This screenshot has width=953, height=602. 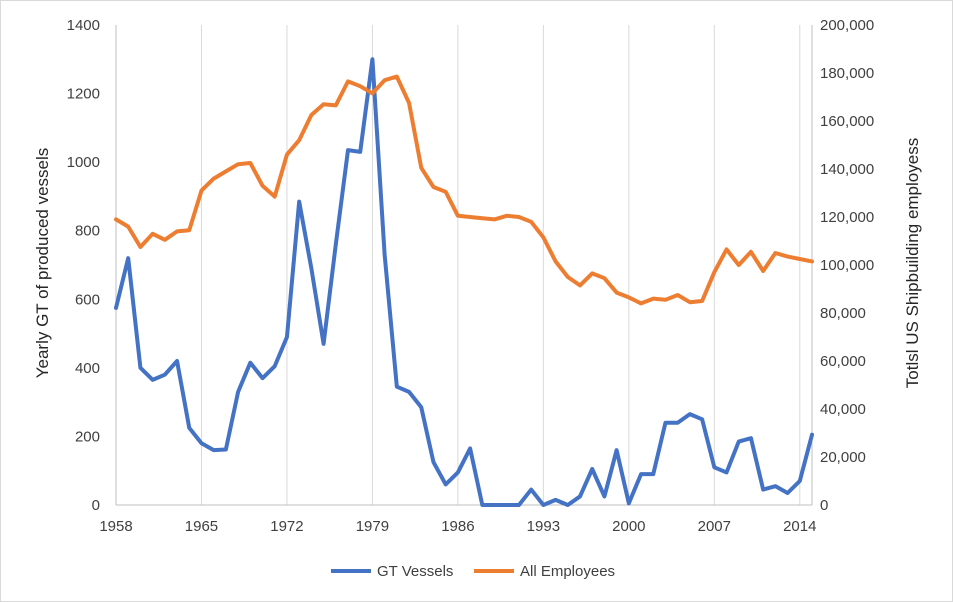 What do you see at coordinates (567, 571) in the screenshot?
I see `legend-label-all-employees: All Employees` at bounding box center [567, 571].